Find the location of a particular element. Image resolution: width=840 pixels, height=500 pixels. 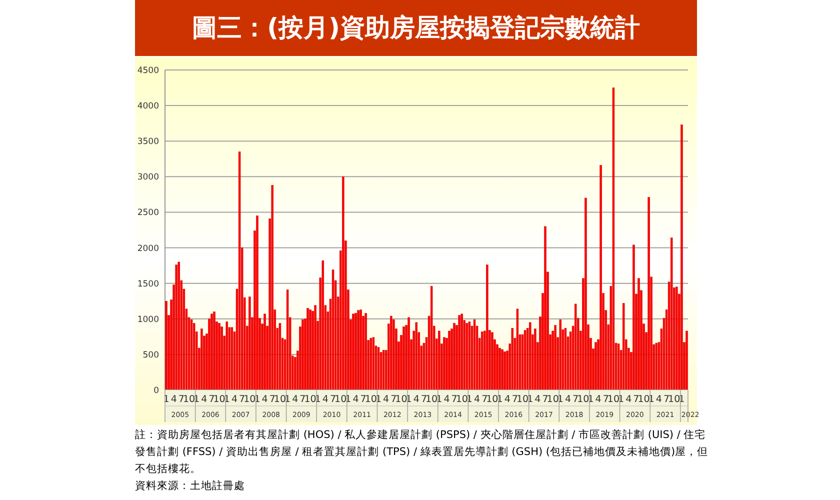

y-tick-label: 4500 is located at coordinates (148, 71).